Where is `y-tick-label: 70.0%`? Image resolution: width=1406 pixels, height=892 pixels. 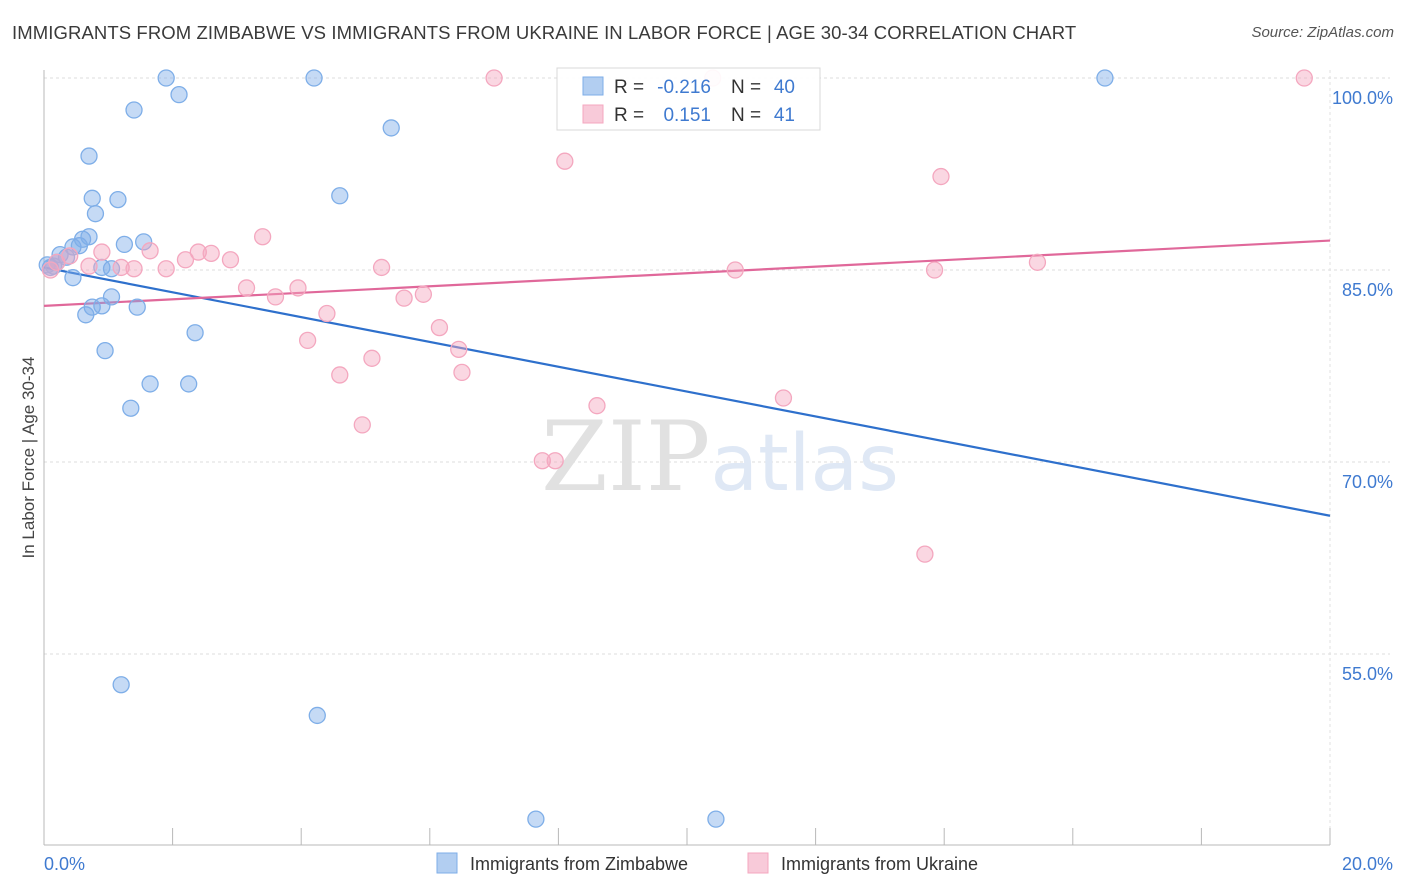 y-tick-label: 70.0% is located at coordinates (1367, 482).